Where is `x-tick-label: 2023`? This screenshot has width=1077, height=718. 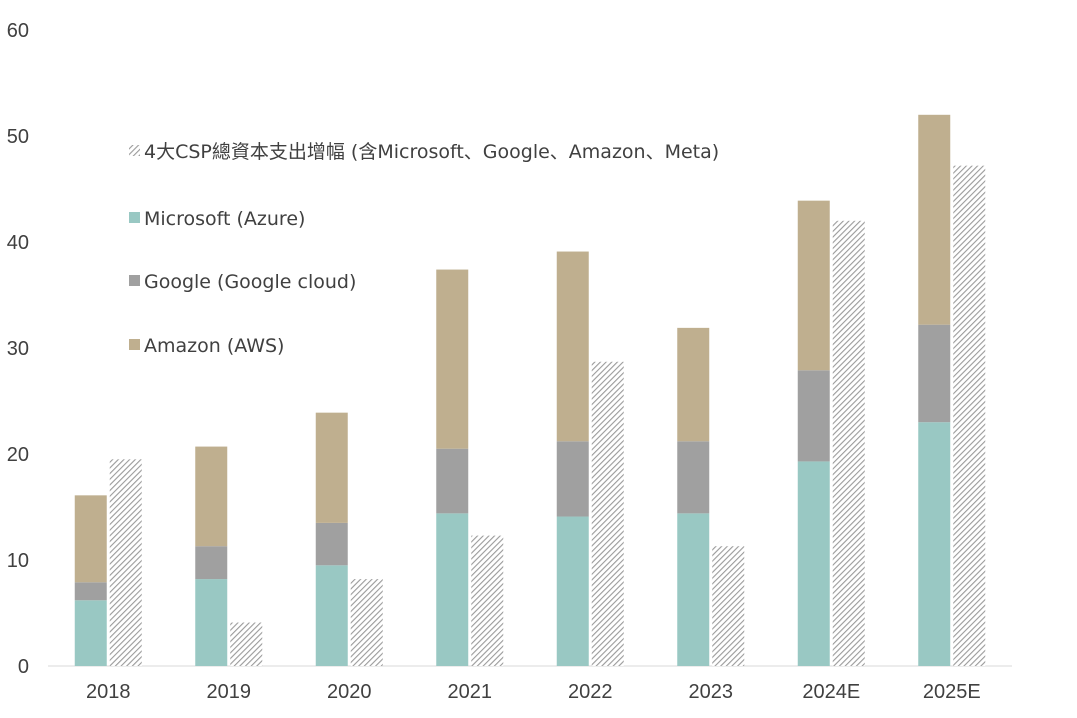
x-tick-label: 2023 is located at coordinates (711, 692).